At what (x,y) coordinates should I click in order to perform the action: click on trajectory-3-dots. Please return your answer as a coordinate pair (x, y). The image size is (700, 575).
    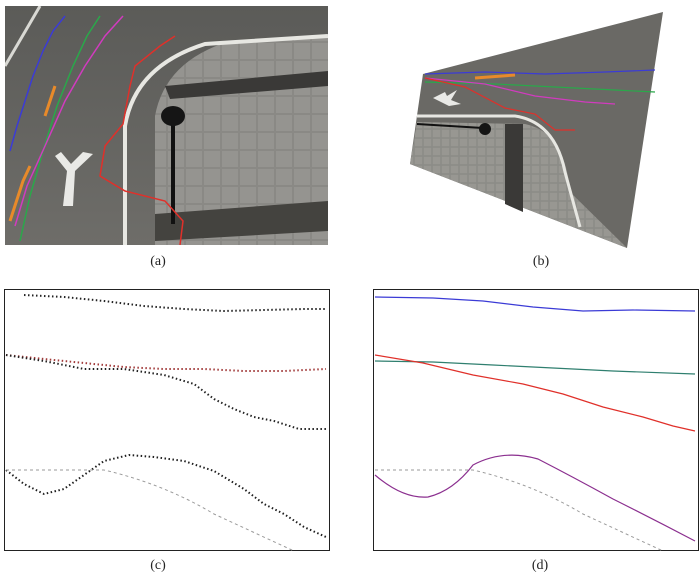
    Looking at the image, I should click on (165, 392).